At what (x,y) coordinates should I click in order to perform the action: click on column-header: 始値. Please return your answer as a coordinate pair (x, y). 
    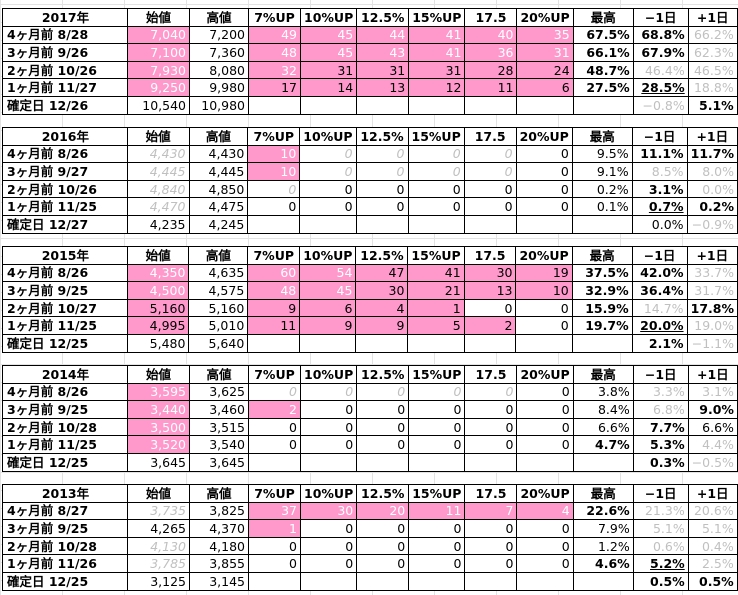
    Looking at the image, I should click on (158, 17).